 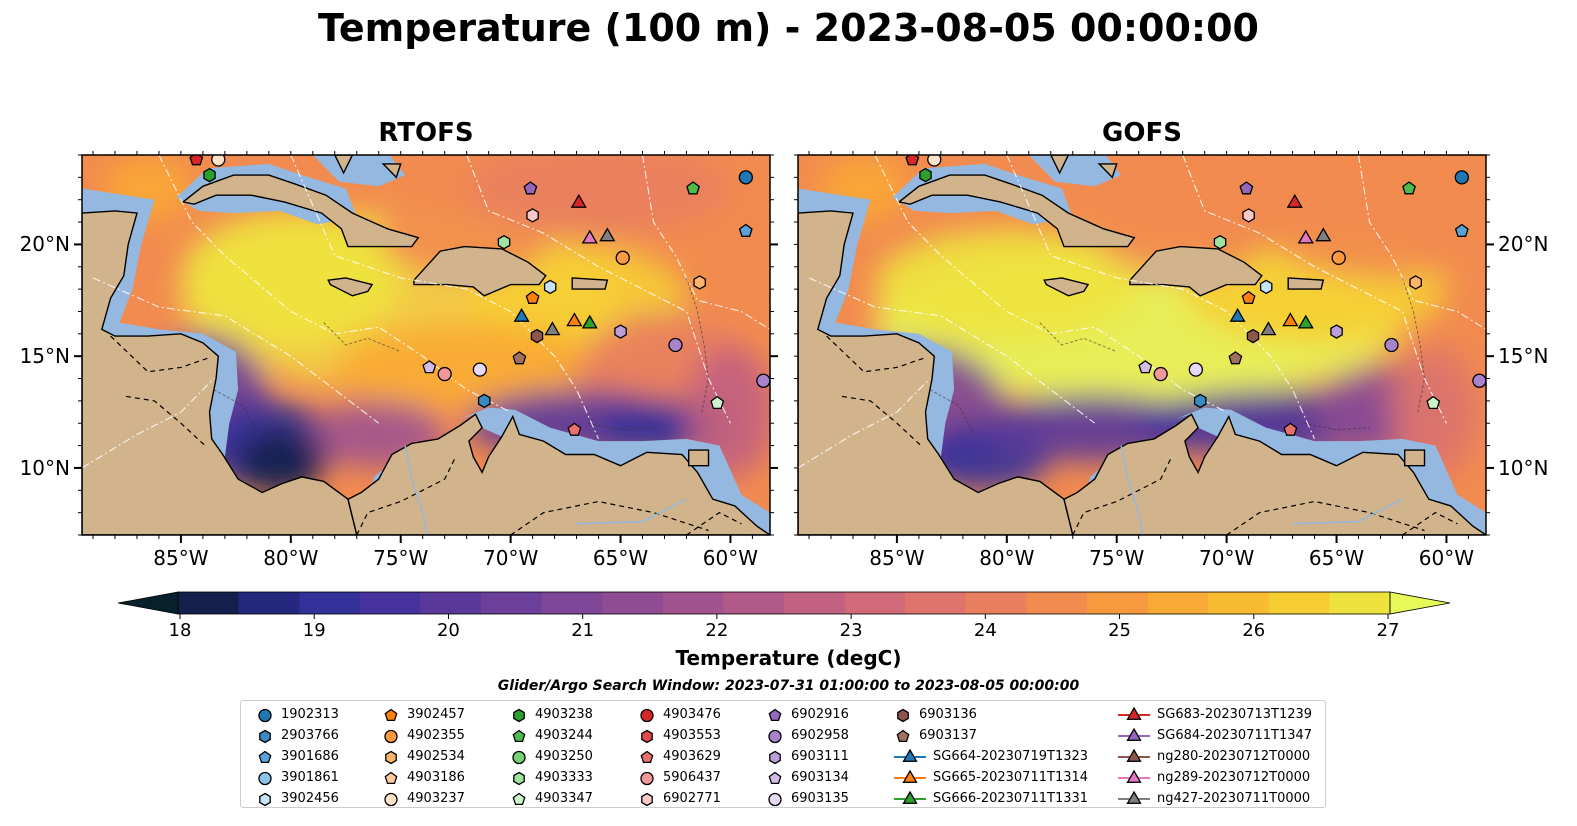 I want to click on legend-item: 4902355, so click(x=423, y=735).